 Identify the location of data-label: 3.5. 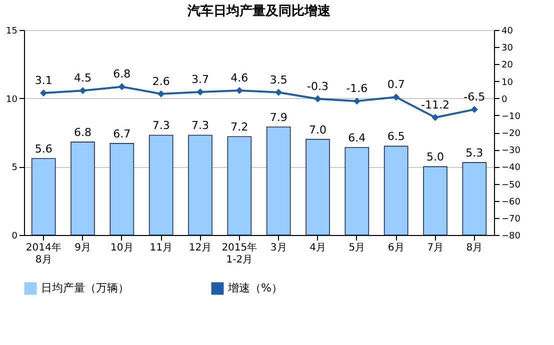
(279, 79).